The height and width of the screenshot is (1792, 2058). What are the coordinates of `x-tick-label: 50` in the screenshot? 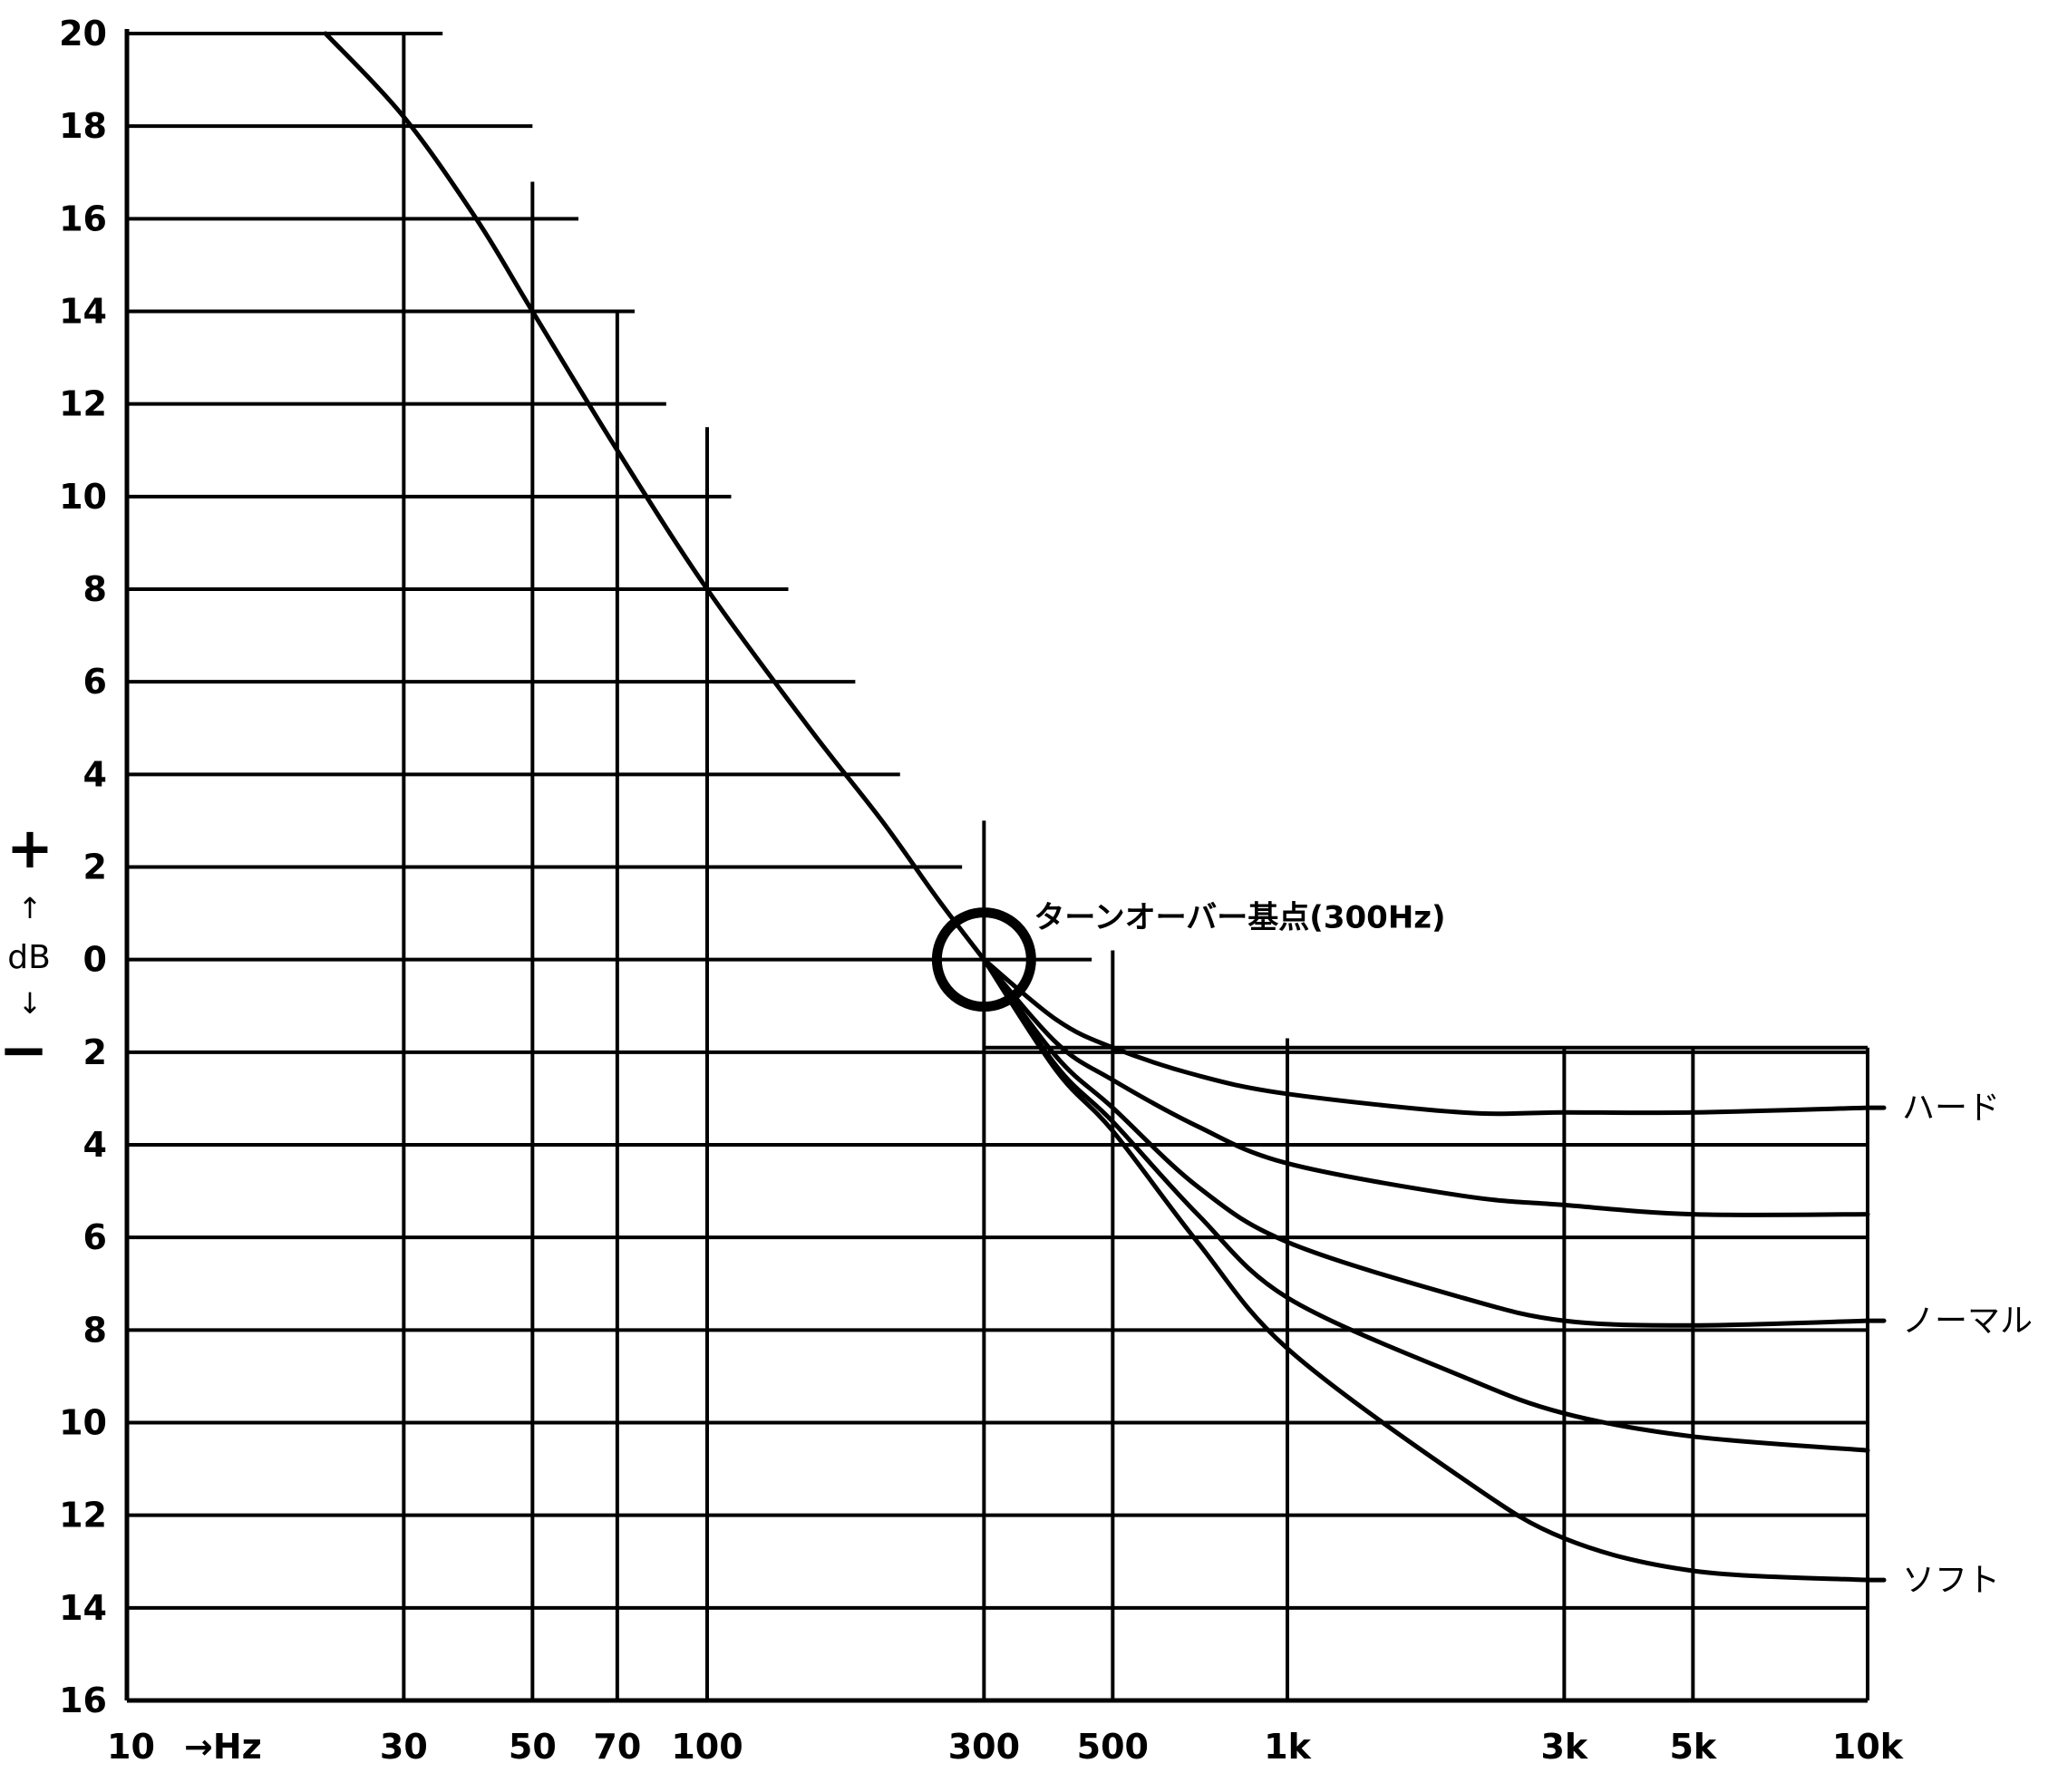 It's located at (533, 1747).